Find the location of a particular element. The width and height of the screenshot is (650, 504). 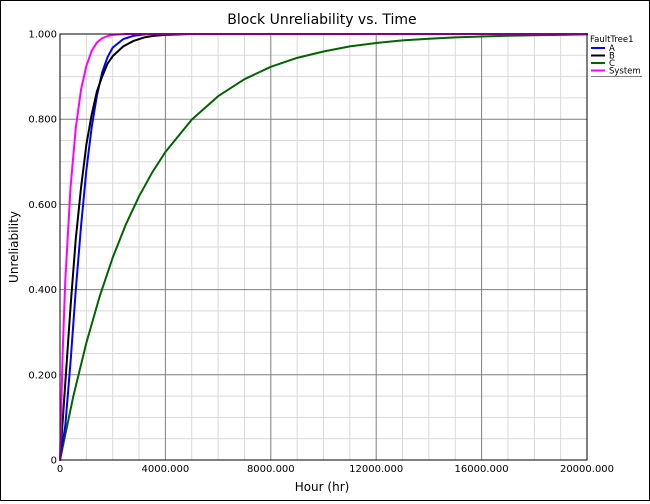

y-tick-label: 0.200 is located at coordinates (42, 375).